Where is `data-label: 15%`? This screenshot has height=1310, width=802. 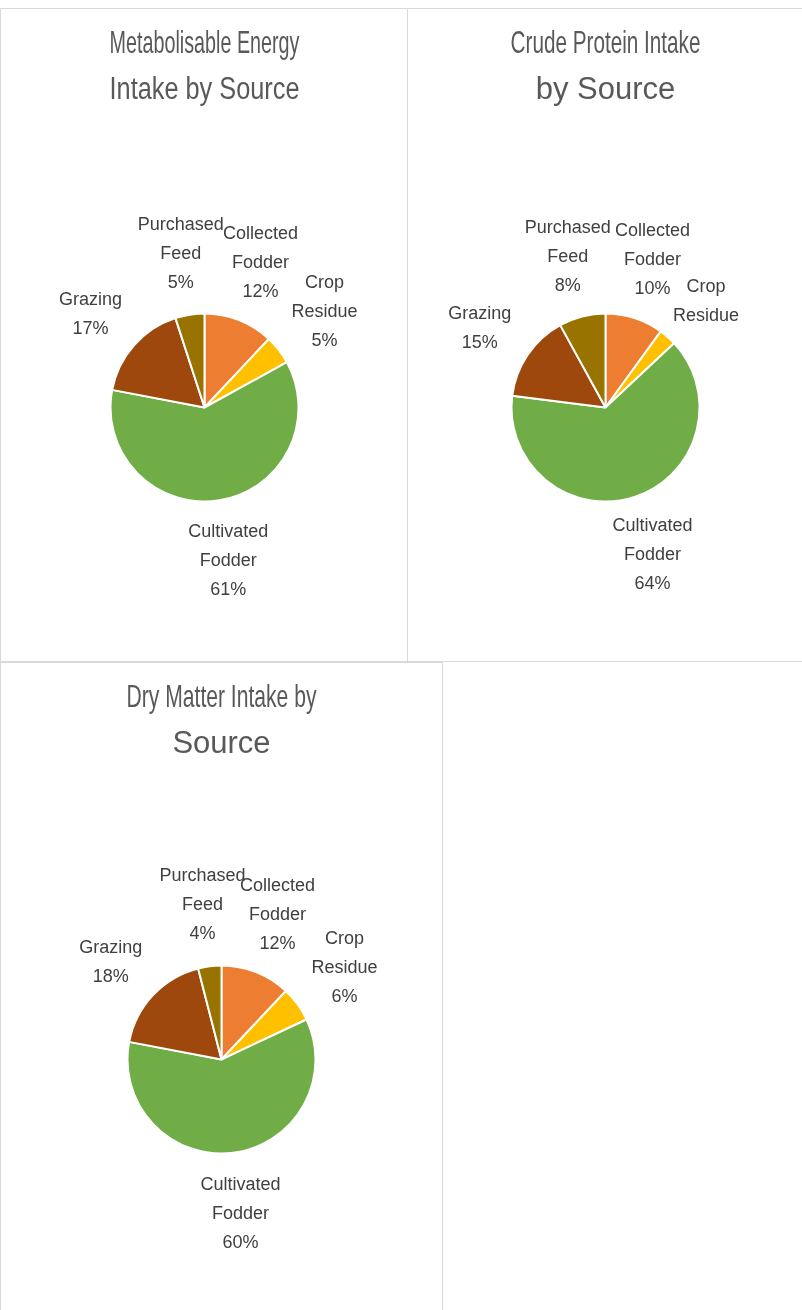 data-label: 15% is located at coordinates (479, 341).